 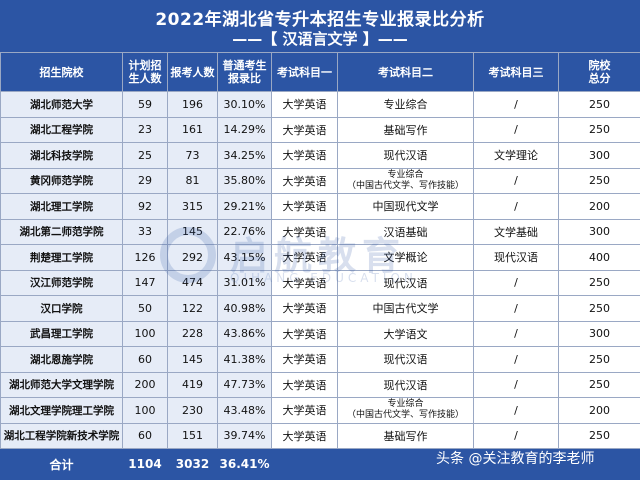 What do you see at coordinates (145, 334) in the screenshot?
I see `table-cell: 100` at bounding box center [145, 334].